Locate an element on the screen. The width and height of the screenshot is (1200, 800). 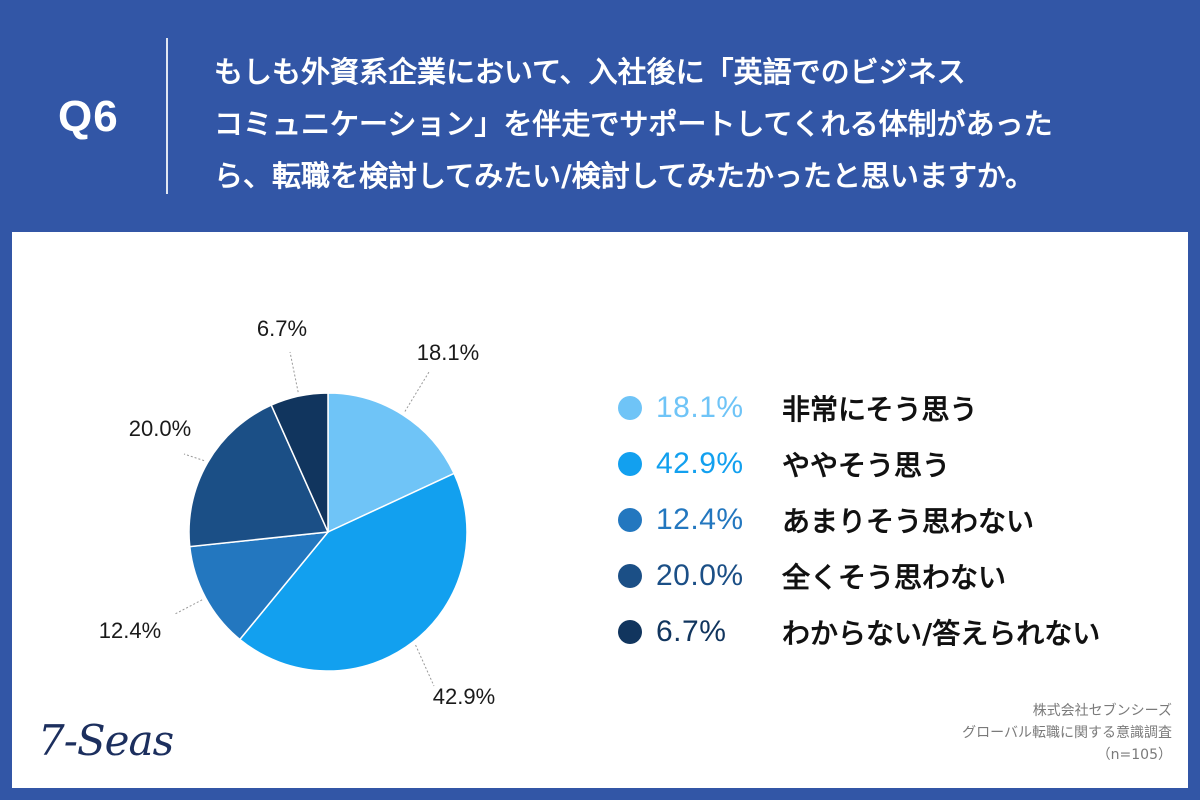
question-line: もしも外資系企業において、入社後に「英語でのビジネス is located at coordinates (590, 72).